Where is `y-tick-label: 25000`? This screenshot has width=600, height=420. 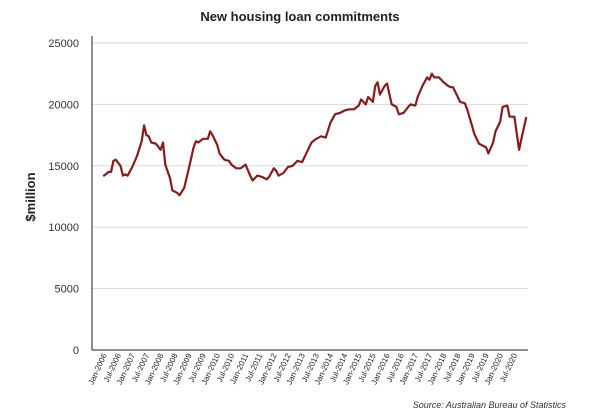 y-tick-label: 25000 is located at coordinates (63, 44).